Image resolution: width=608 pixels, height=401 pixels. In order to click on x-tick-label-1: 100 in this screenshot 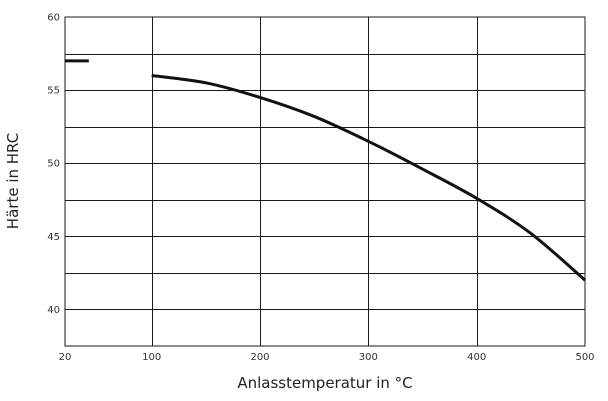, I will do `click(151, 357)`.